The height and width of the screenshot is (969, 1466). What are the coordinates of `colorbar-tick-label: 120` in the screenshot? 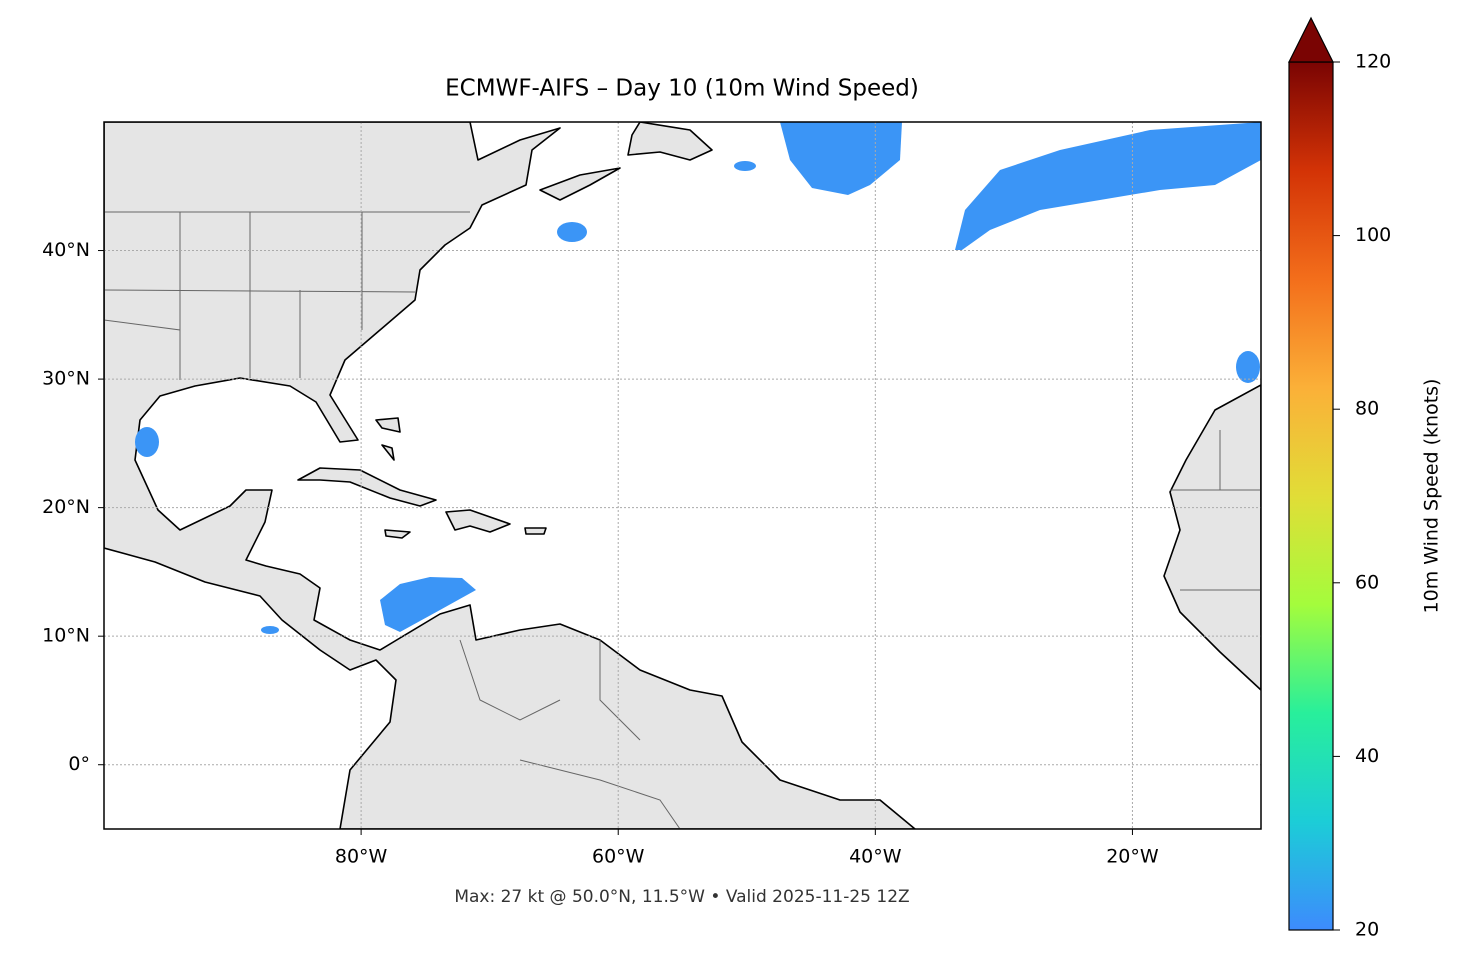 It's located at (1373, 62).